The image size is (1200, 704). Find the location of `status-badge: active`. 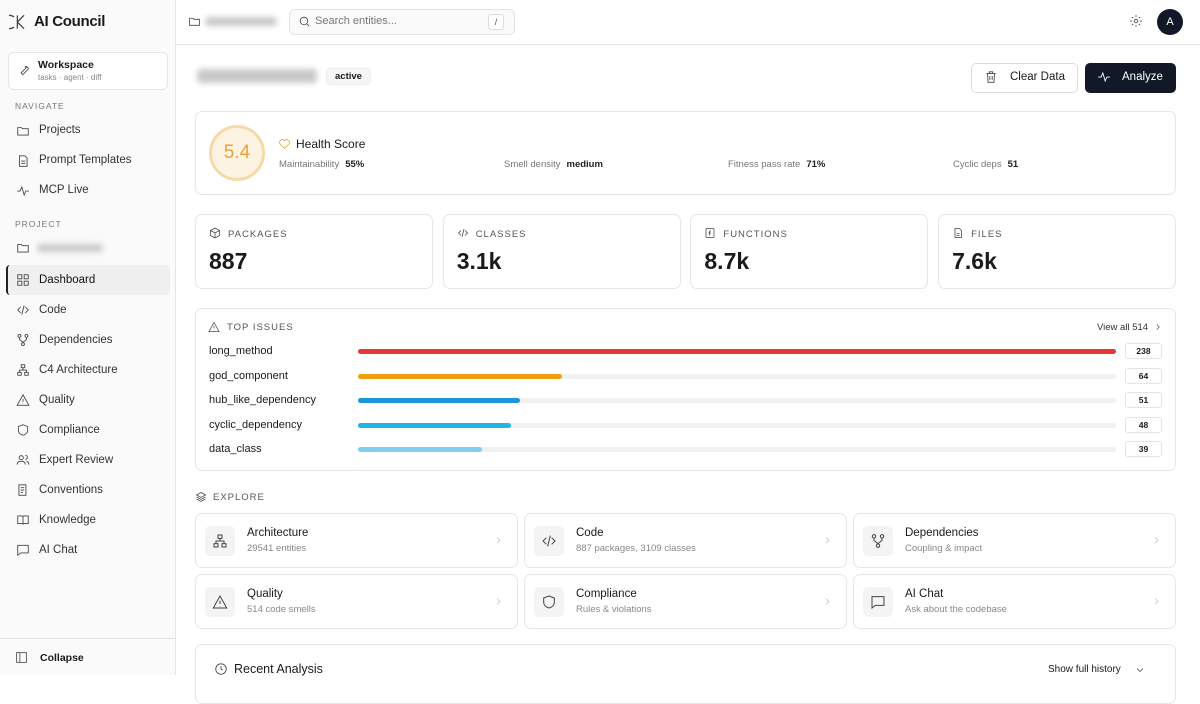

status-badge: active is located at coordinates (348, 76).